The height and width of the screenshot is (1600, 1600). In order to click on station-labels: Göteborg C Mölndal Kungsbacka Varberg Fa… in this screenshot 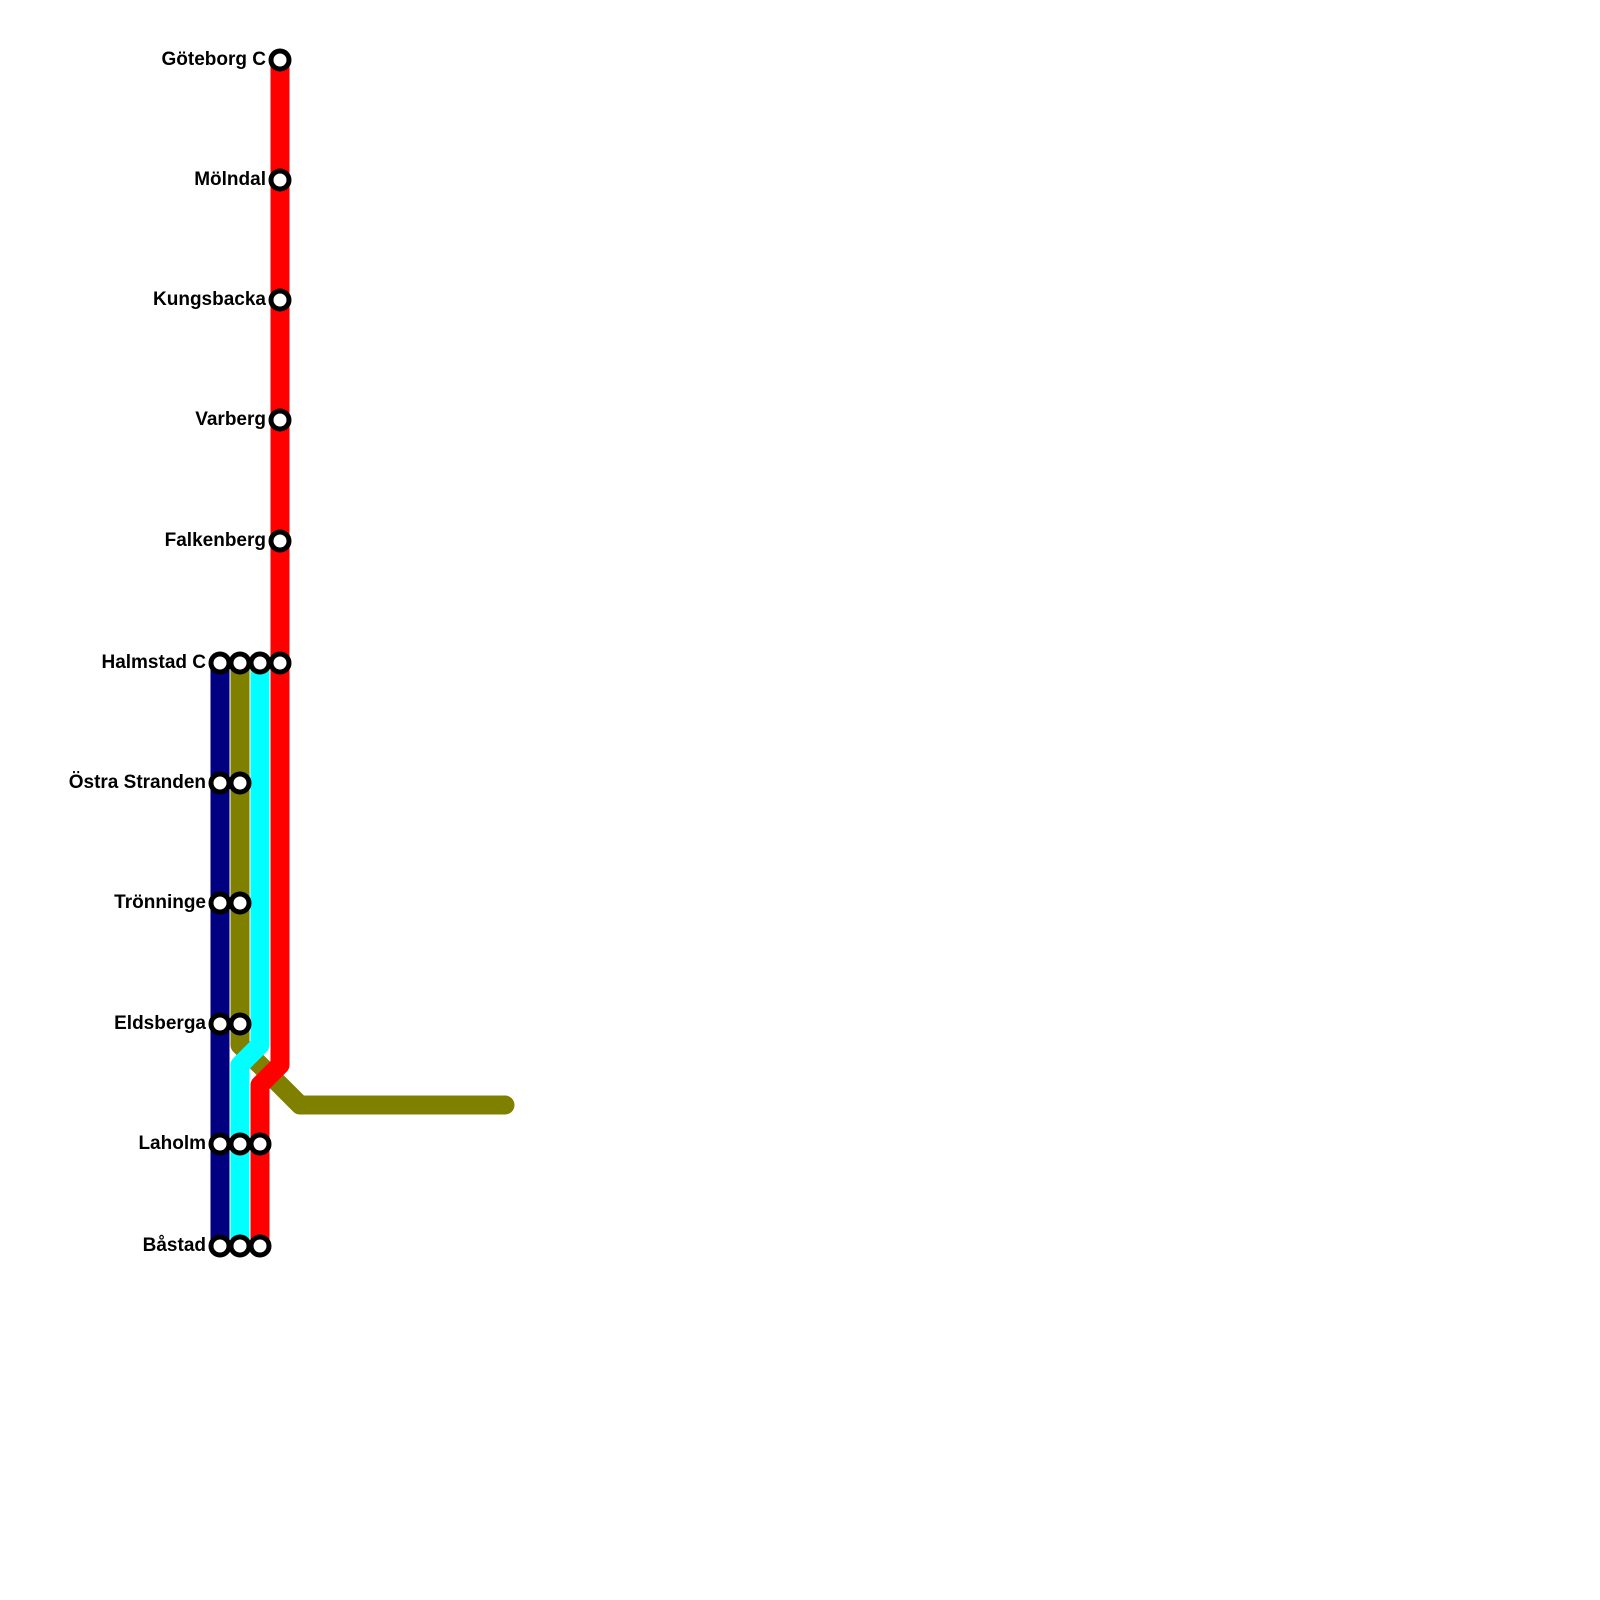, I will do `click(168, 652)`.